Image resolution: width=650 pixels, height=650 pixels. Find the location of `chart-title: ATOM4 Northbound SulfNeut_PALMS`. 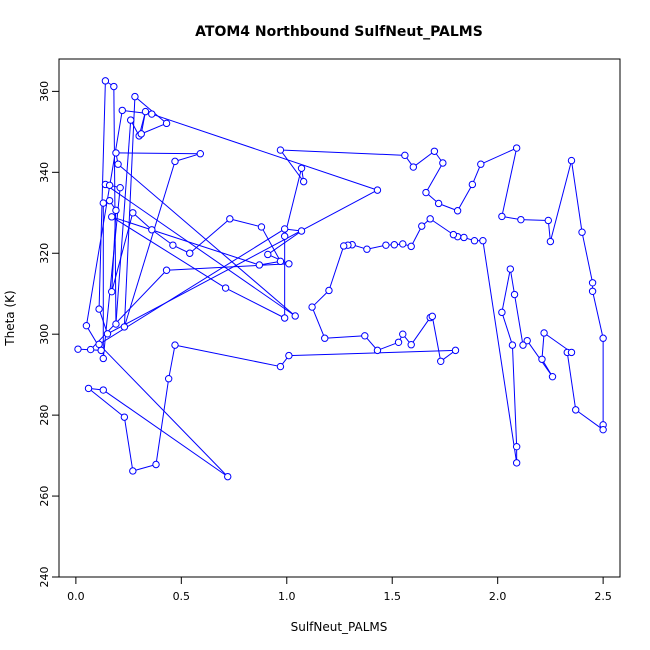

chart-title: ATOM4 Northbound SulfNeut_PALMS is located at coordinates (339, 32).